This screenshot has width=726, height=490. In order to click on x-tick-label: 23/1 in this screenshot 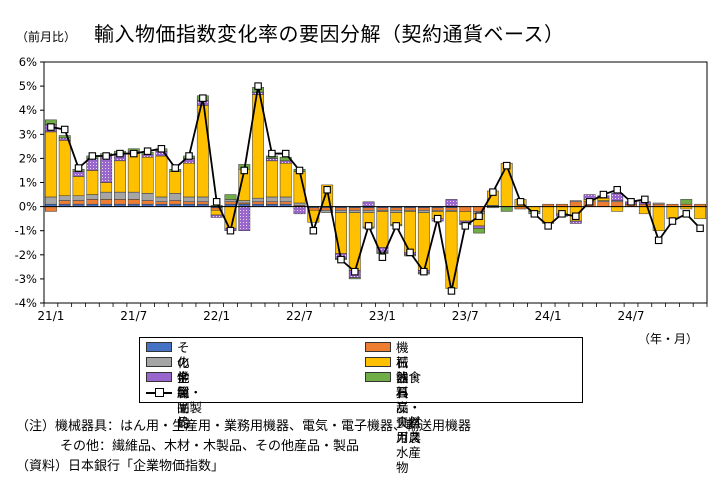, I will do `click(382, 316)`.